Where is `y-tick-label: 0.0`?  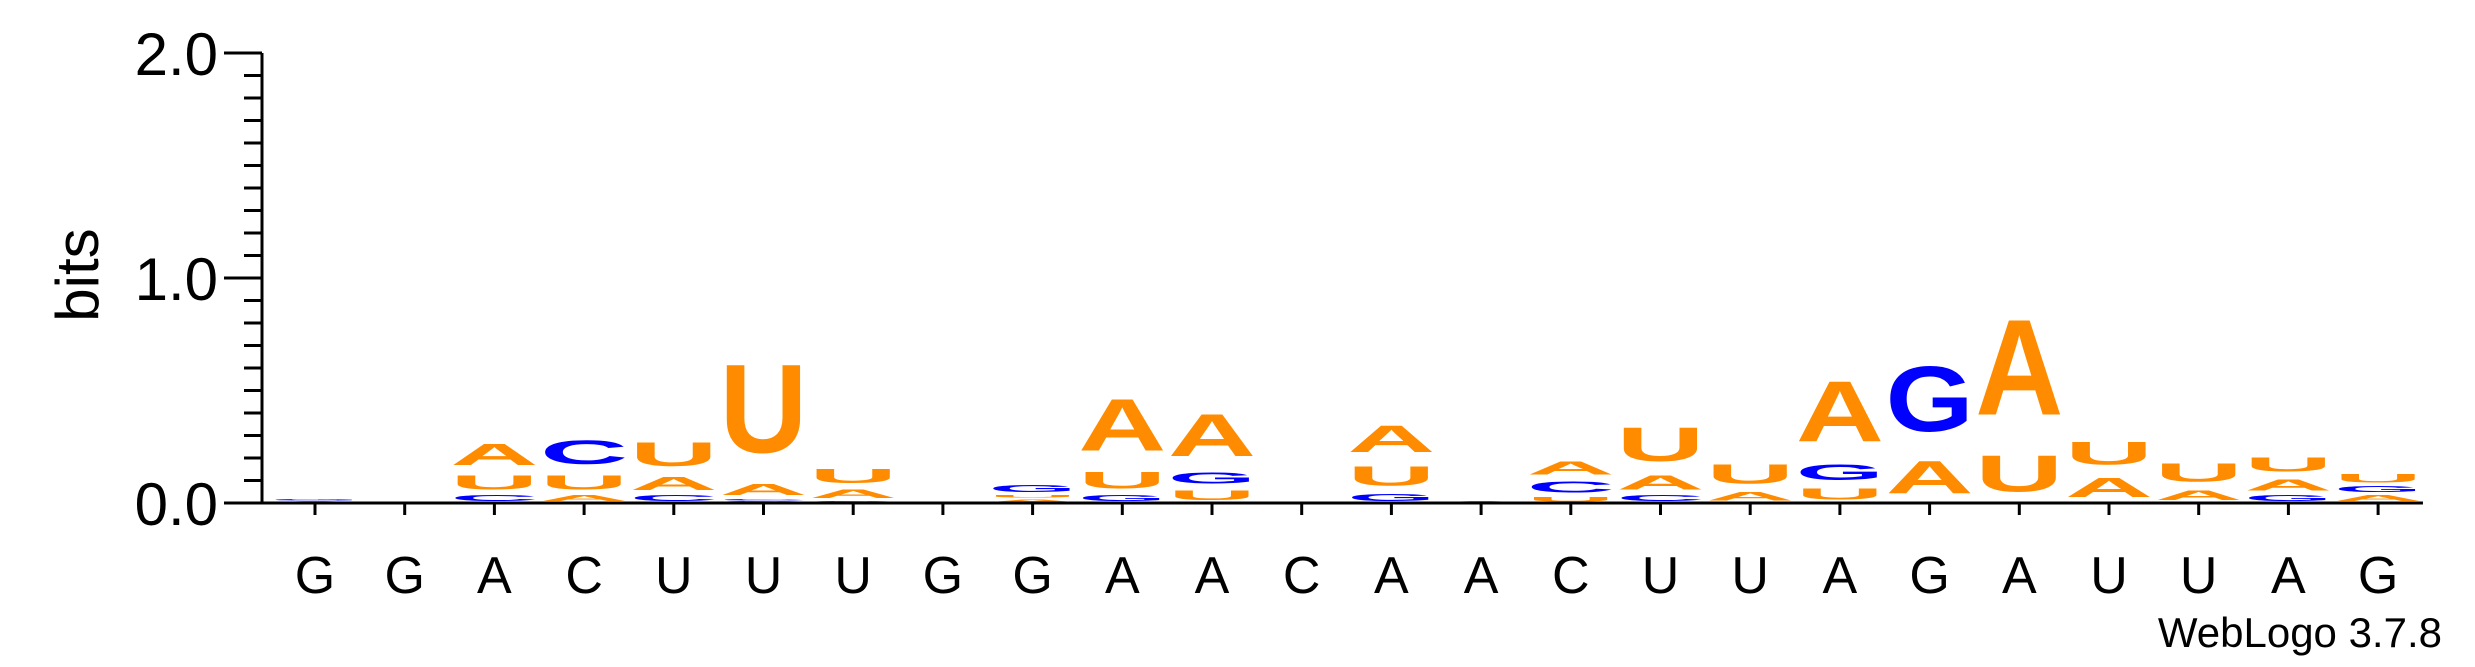
y-tick-label: 0.0 is located at coordinates (176, 504).